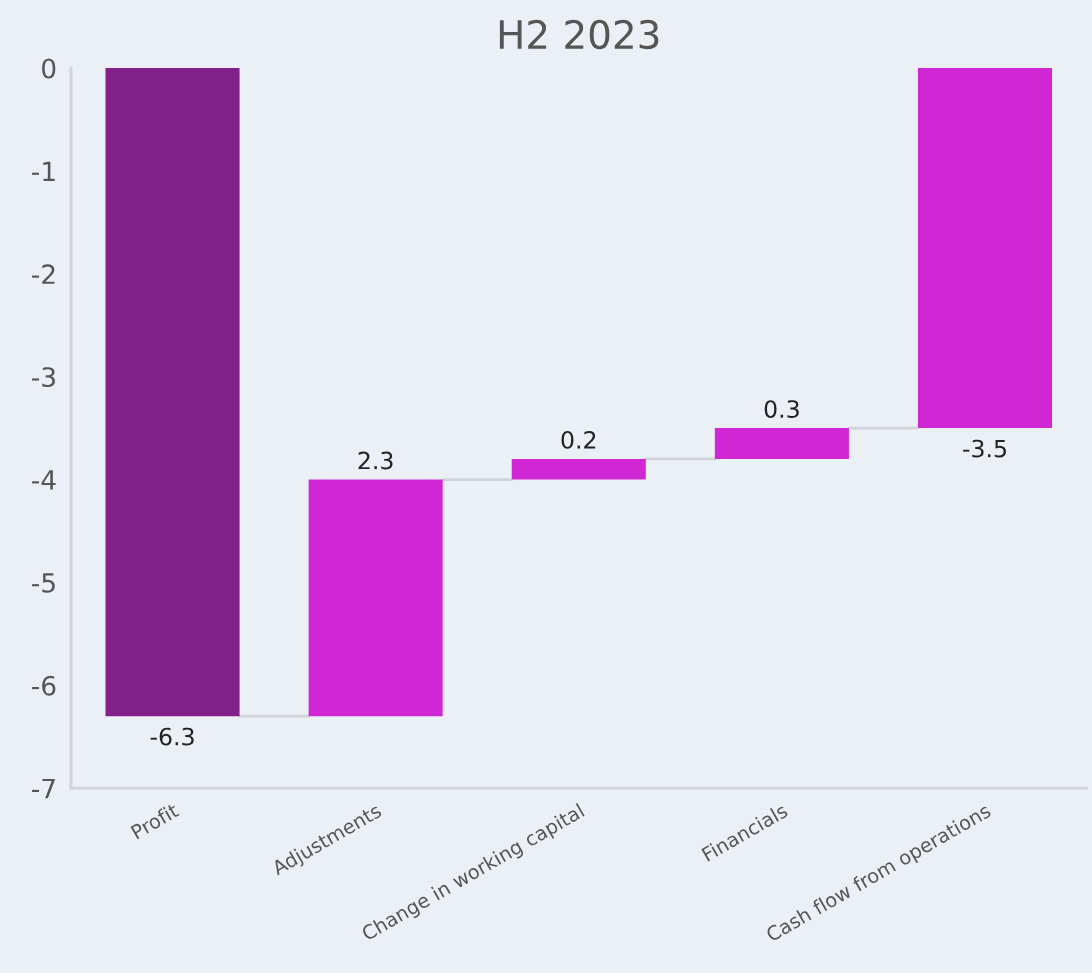 Image resolution: width=1092 pixels, height=973 pixels. What do you see at coordinates (43, 274) in the screenshot?
I see `y-tick-label: -2` at bounding box center [43, 274].